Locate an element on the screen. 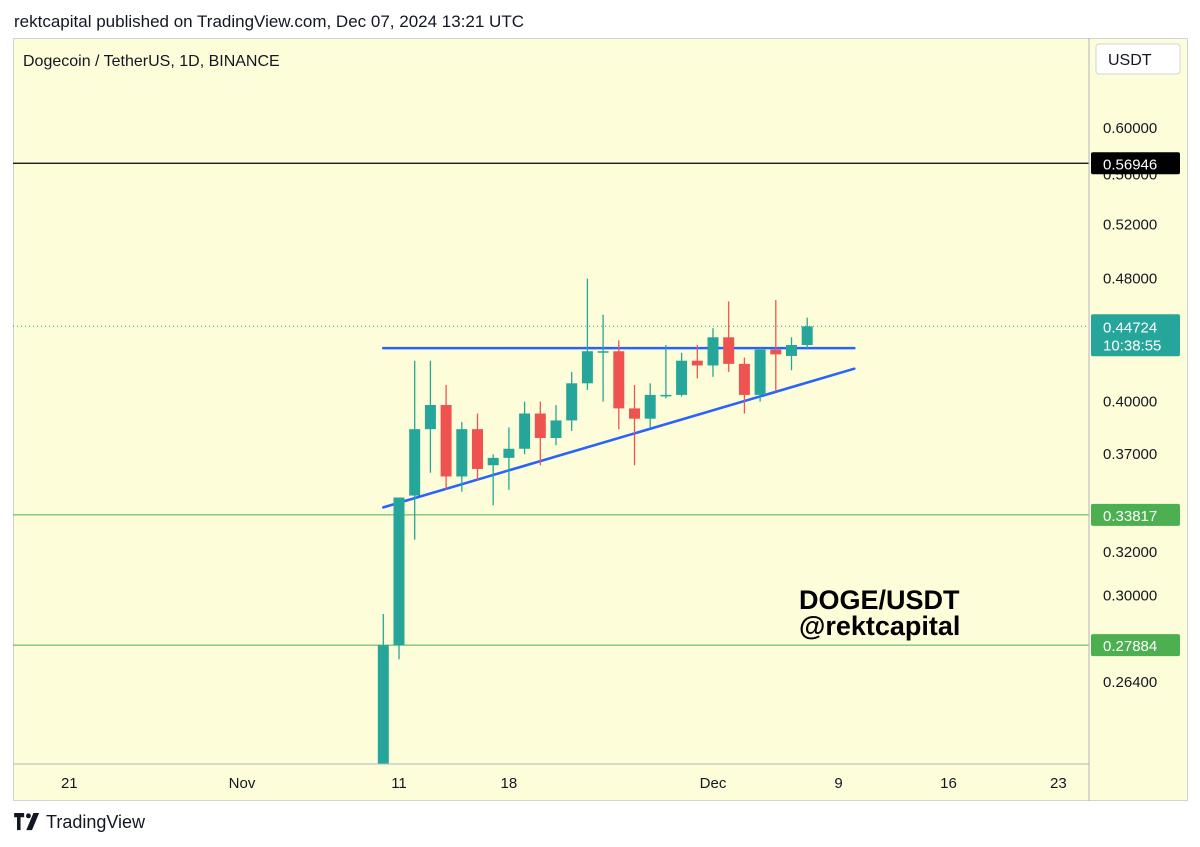 The width and height of the screenshot is (1200, 847). time-tick-7: 23 is located at coordinates (1058, 783).